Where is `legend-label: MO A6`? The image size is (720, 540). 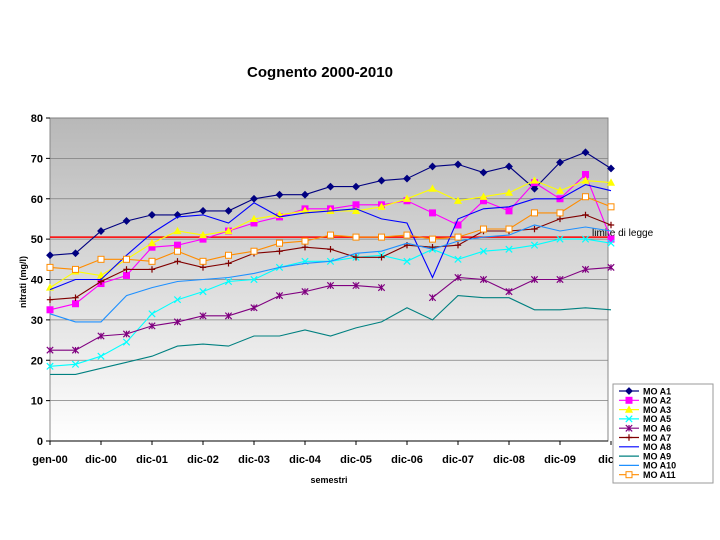 legend-label: MO A6 is located at coordinates (657, 429).